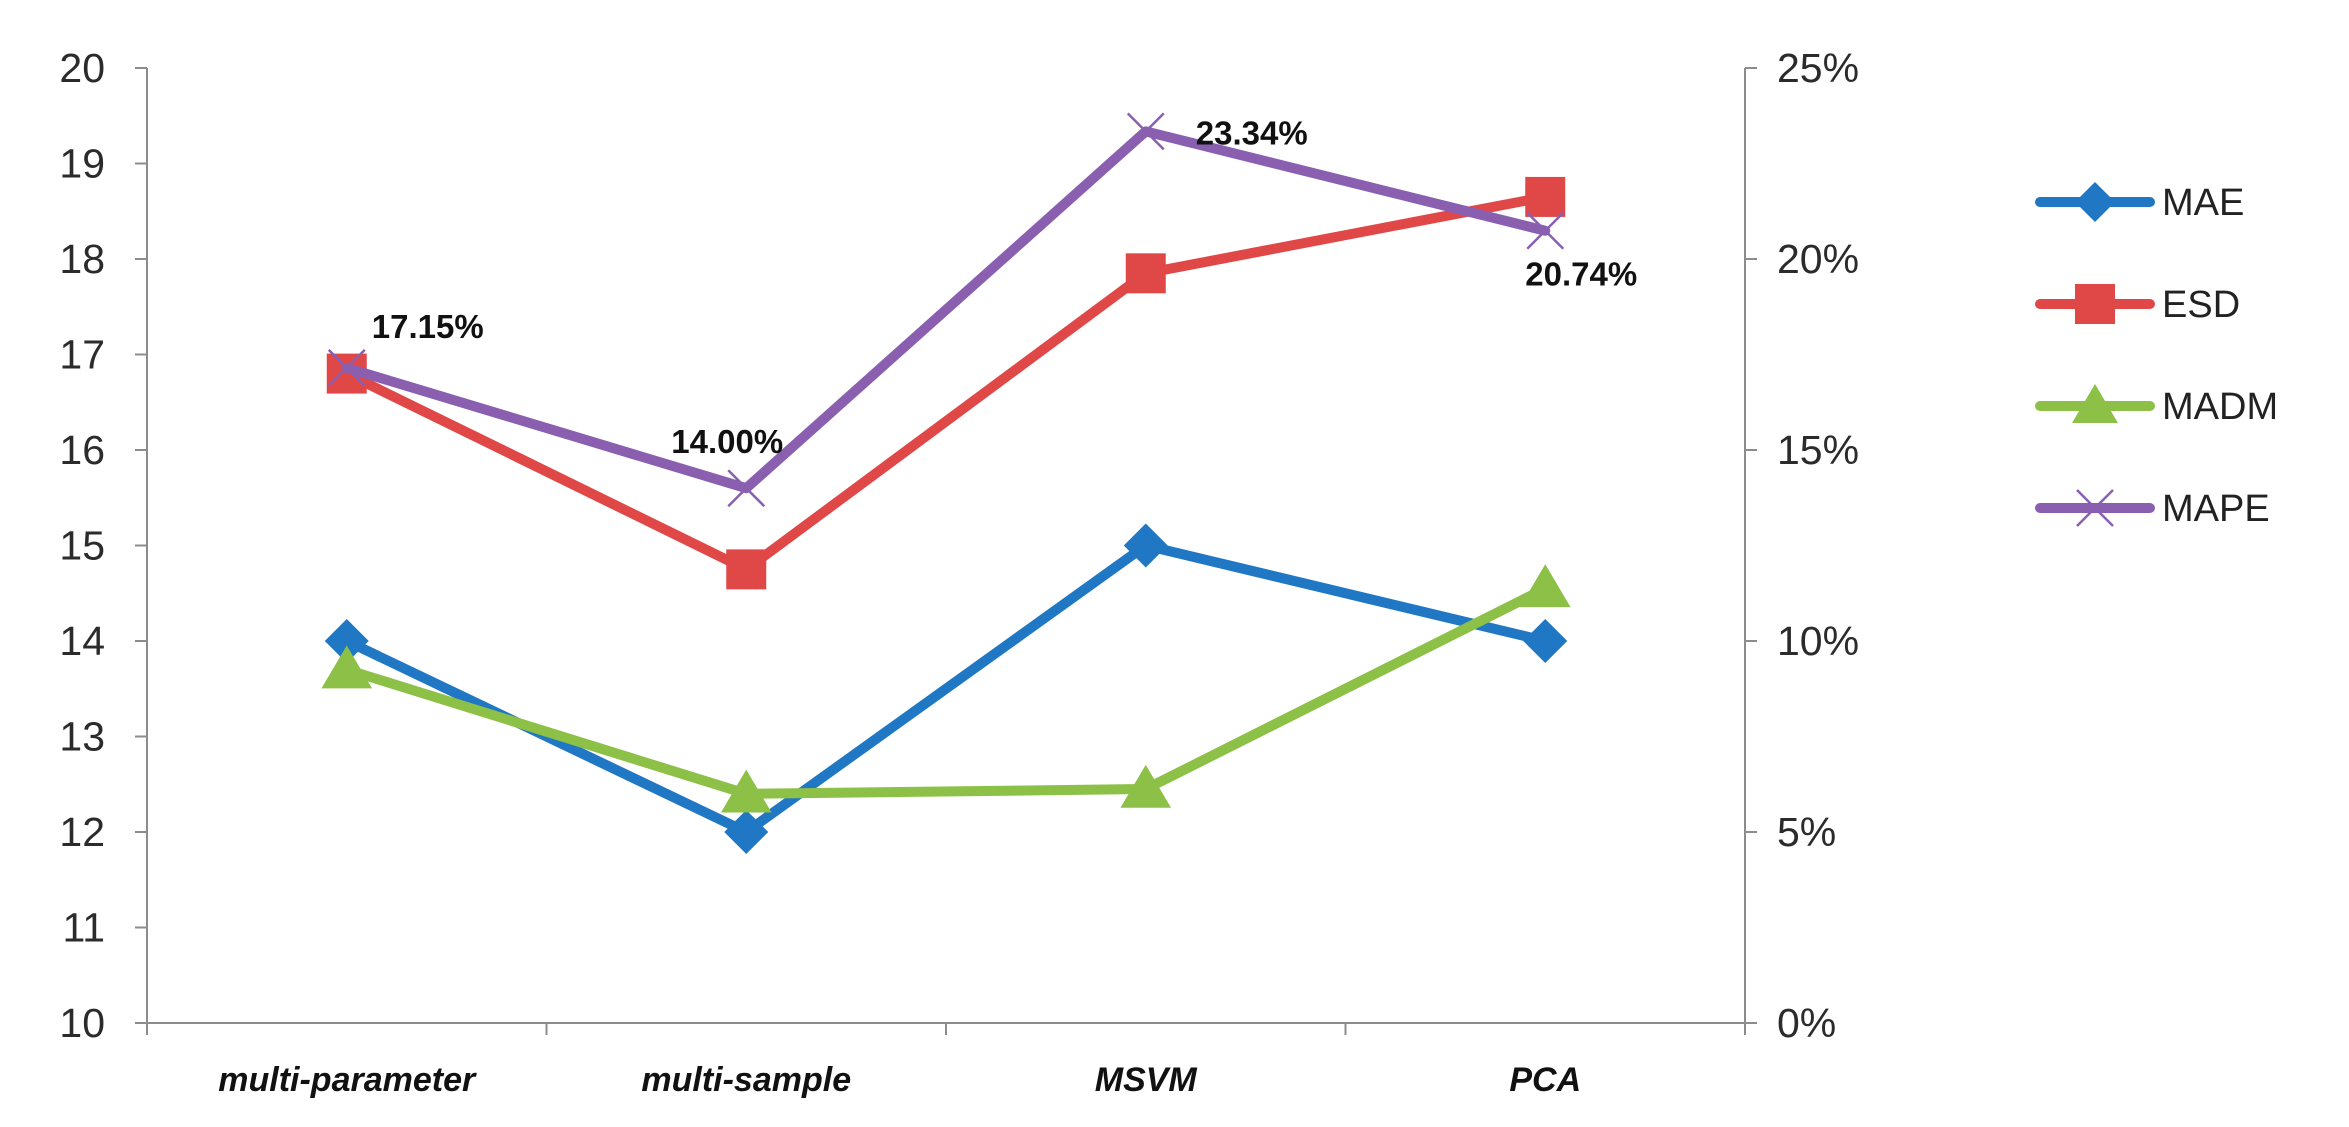 The width and height of the screenshot is (2349, 1127). Describe the element at coordinates (82, 355) in the screenshot. I see `left-tick-label: 17` at that location.